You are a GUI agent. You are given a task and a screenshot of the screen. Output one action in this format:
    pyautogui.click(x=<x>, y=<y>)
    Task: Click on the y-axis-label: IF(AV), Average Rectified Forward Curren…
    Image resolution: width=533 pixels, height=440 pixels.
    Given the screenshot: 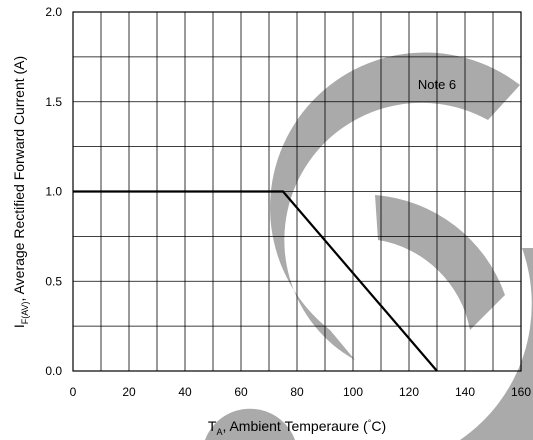 What is the action you would take?
    pyautogui.click(x=20, y=192)
    